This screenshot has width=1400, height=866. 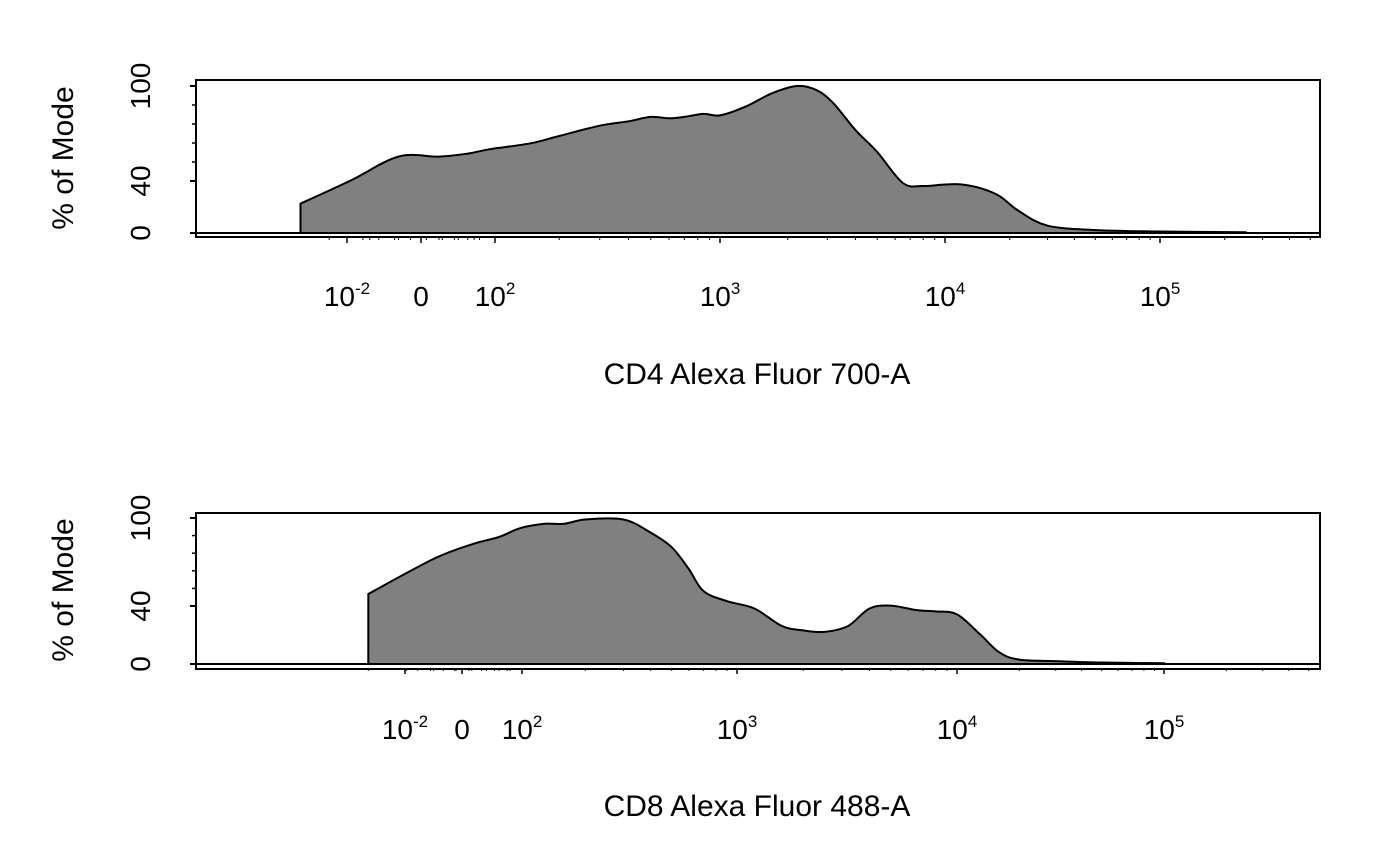 I want to click on x-axis-title: CD8 Alexa Fluor 488-A, so click(x=757, y=806).